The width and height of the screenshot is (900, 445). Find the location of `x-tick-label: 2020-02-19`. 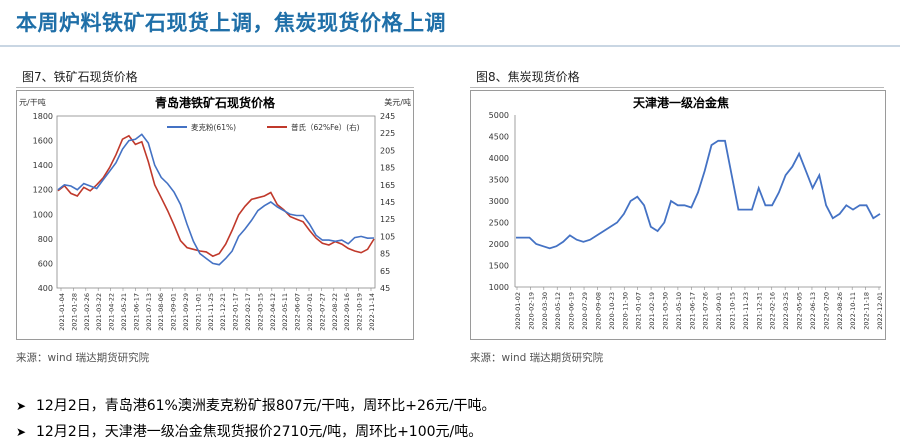

x-tick-label: 2020-02-19 is located at coordinates (531, 311).